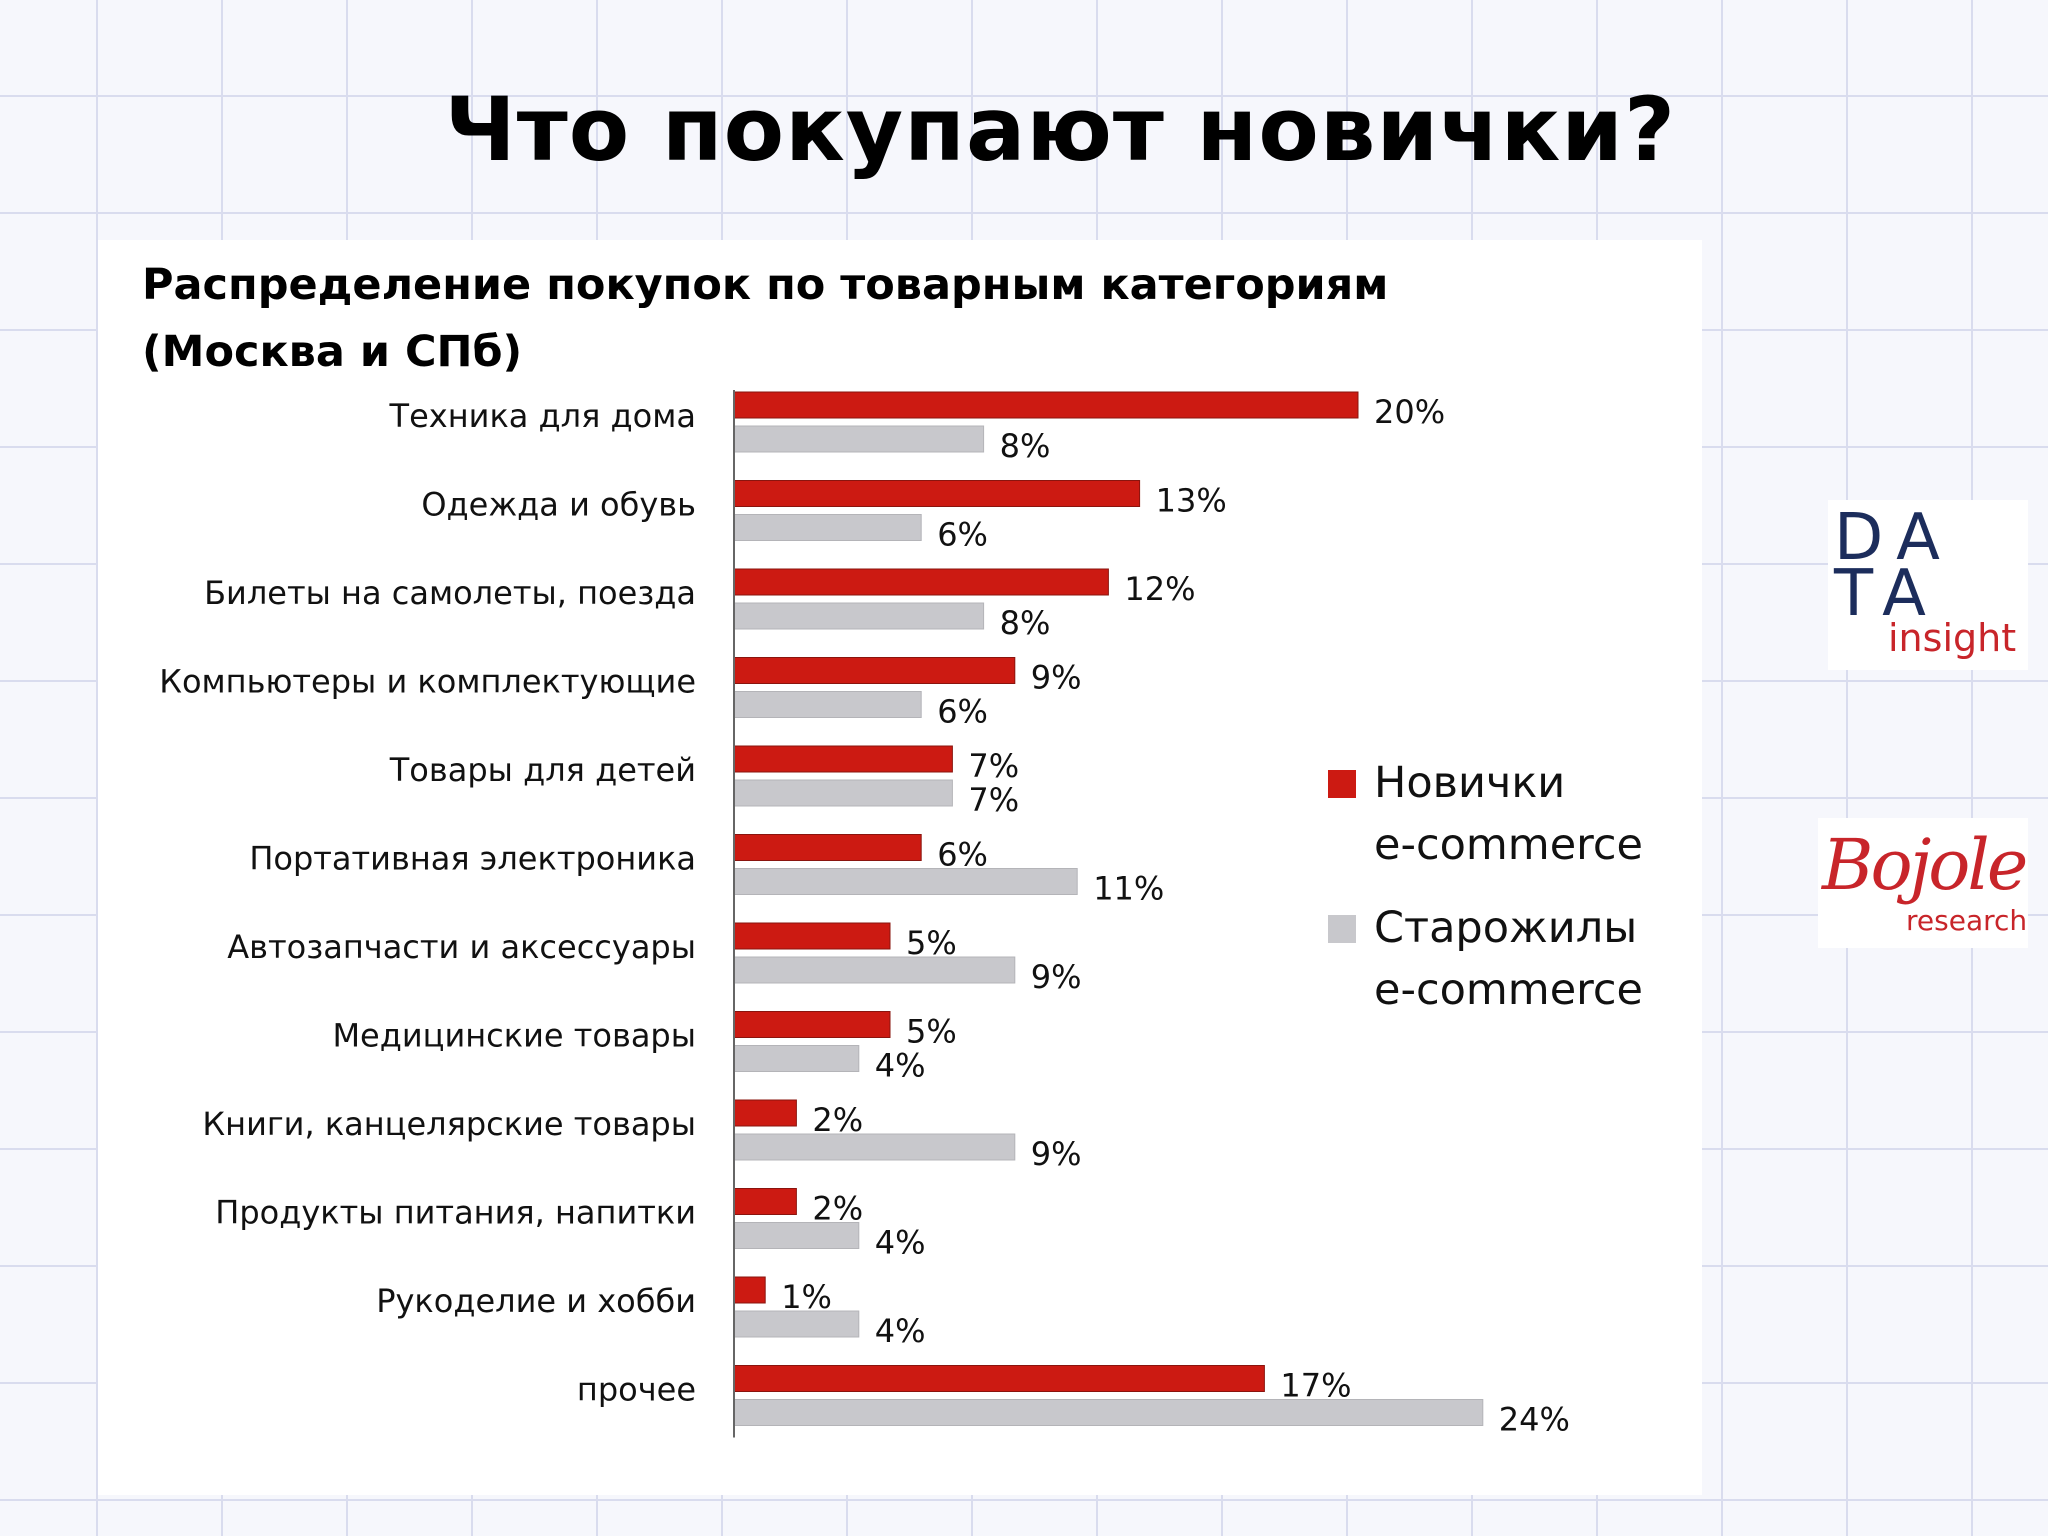 The height and width of the screenshot is (1536, 2048). I want to click on value-label-novice: 12%, so click(1159, 589).